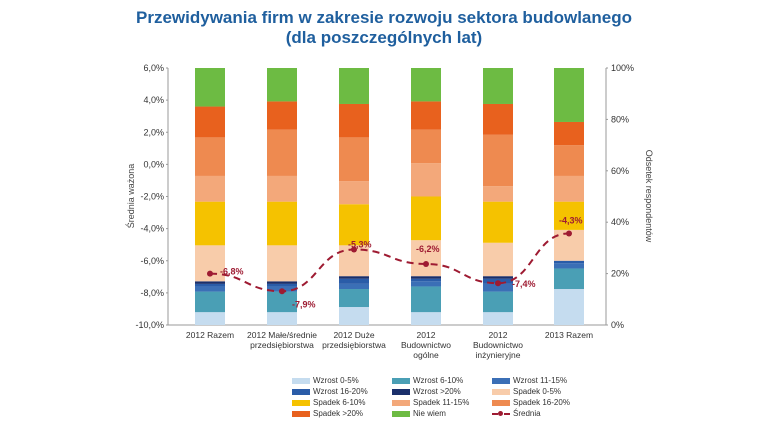 Image resolution: width=768 pixels, height=432 pixels. What do you see at coordinates (541, 402) in the screenshot?
I see `legend-label: Spadek 16-20%` at bounding box center [541, 402].